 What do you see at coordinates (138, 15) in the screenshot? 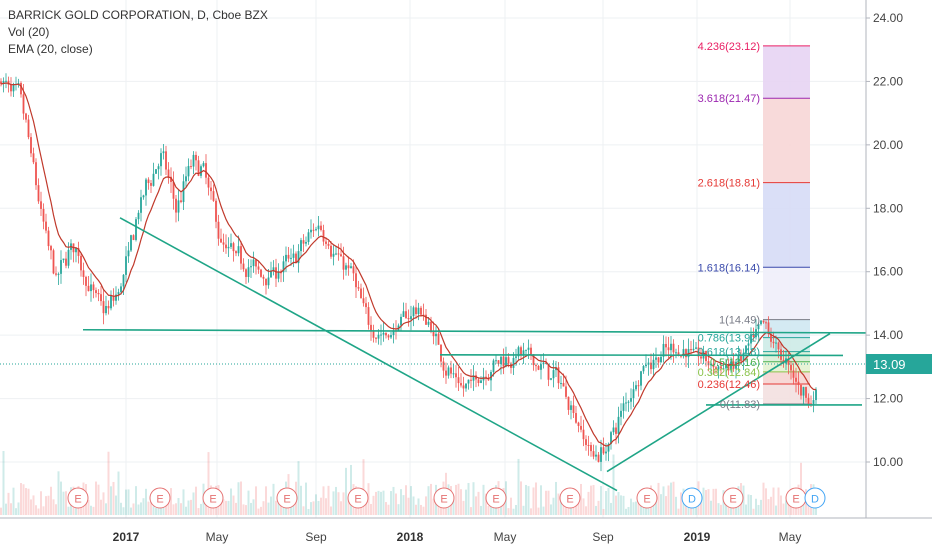
I see `chart-title: BARRICK GOLD CORPORATION, D, Cboe BZX` at bounding box center [138, 15].